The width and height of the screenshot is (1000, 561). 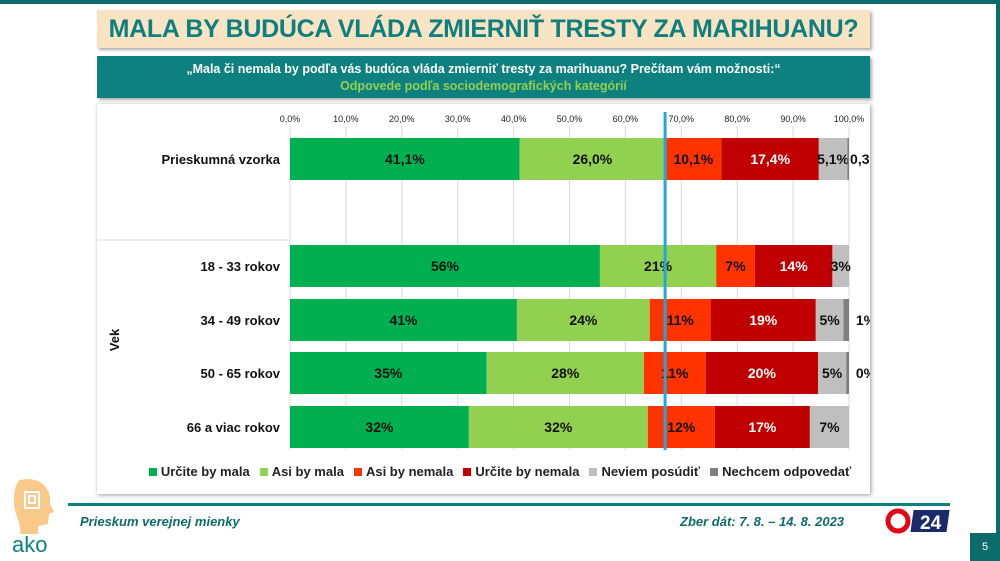 What do you see at coordinates (985, 547) in the screenshot?
I see `page-number: 5` at bounding box center [985, 547].